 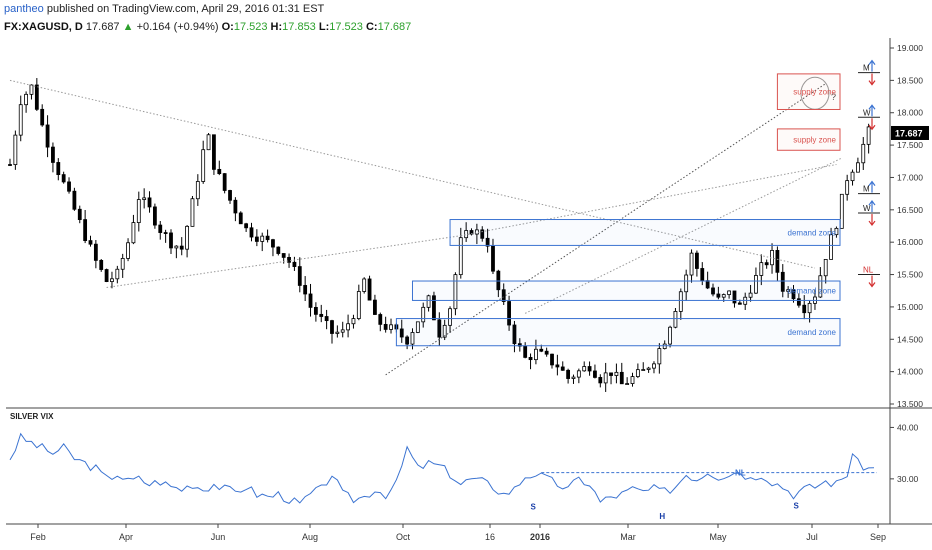 I want to click on y-tick-label: 15.000, so click(x=910, y=307).